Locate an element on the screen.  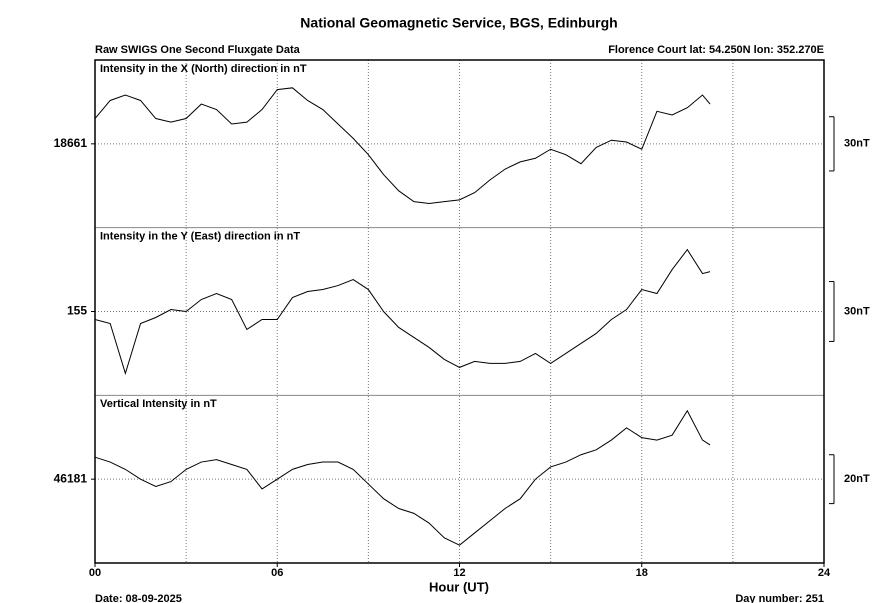
scale-bar-label: 20nT is located at coordinates (857, 479).